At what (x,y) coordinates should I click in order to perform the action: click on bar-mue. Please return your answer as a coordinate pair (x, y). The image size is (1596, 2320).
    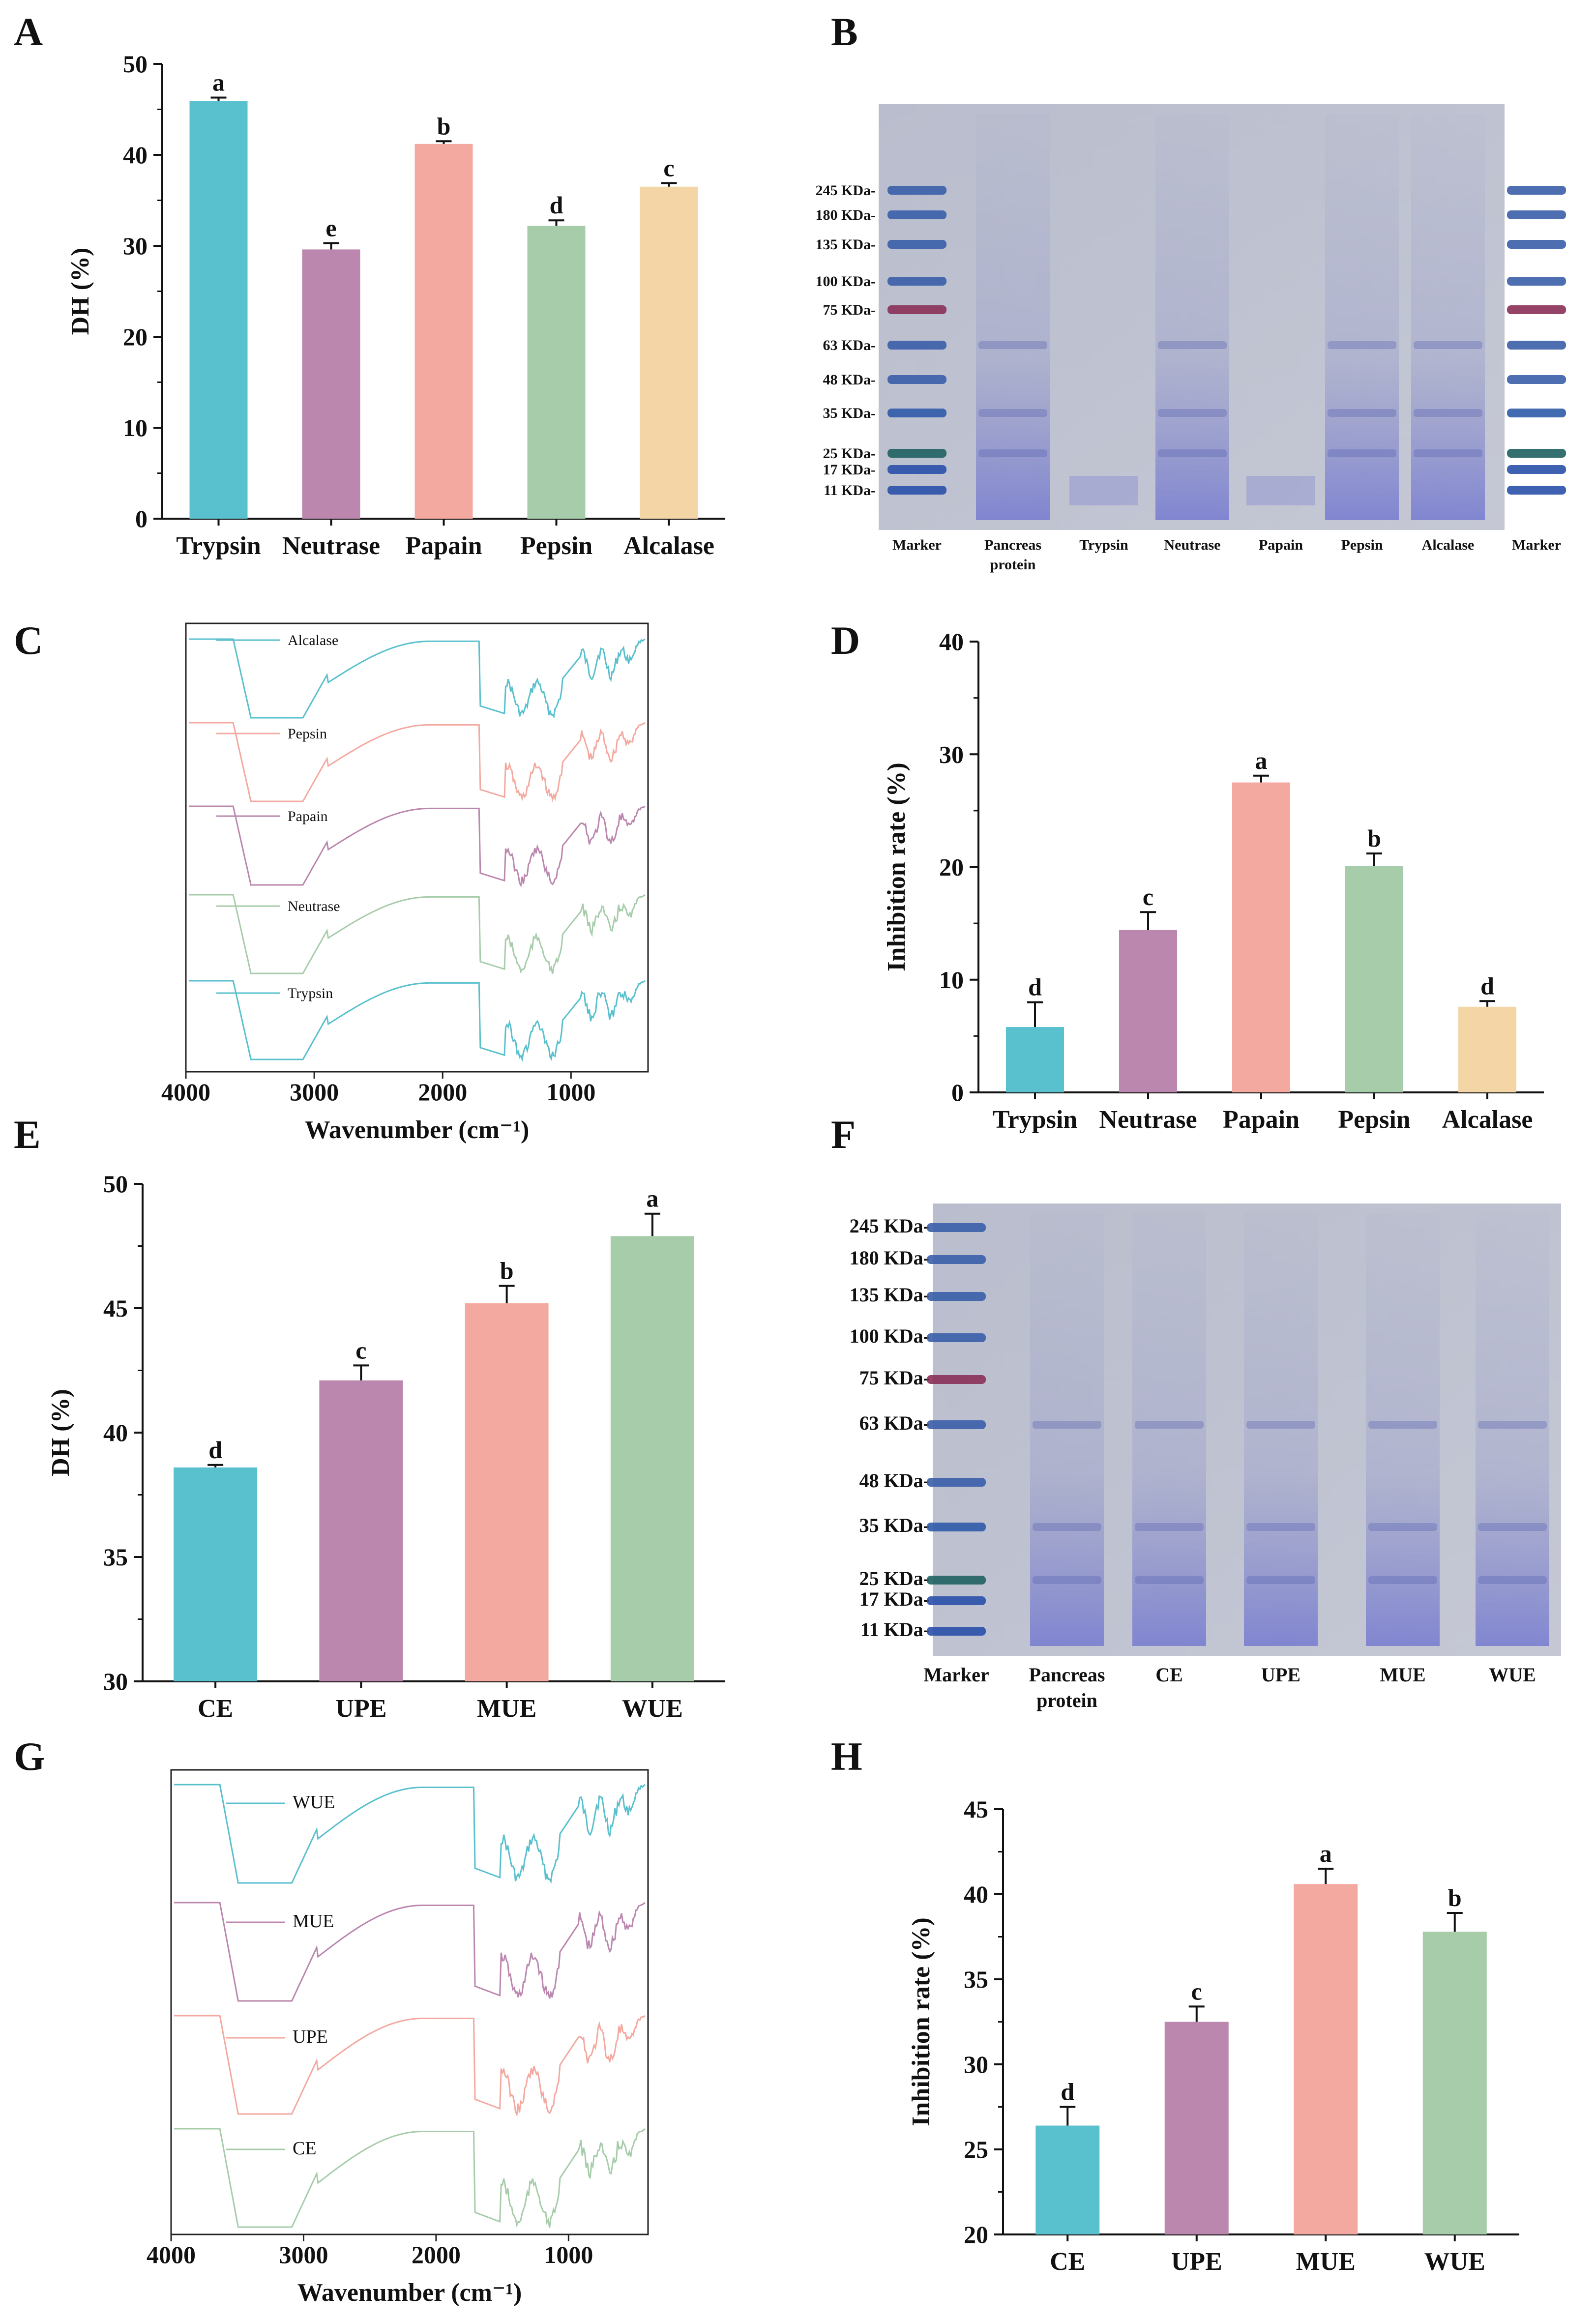
    Looking at the image, I should click on (507, 1492).